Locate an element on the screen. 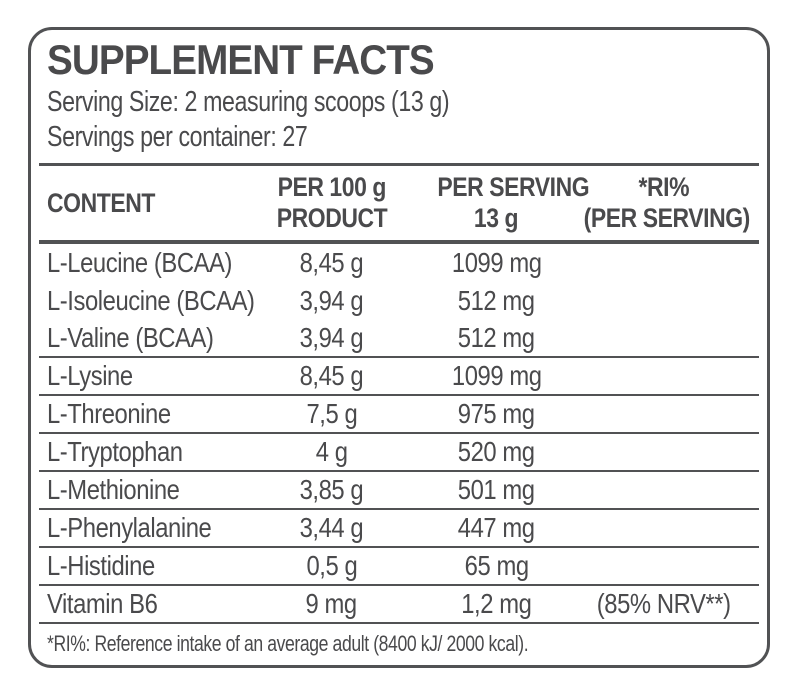 Image resolution: width=800 pixels, height=693 pixels. table-row: L-Lysine 8,45 g 1099 mg is located at coordinates (399, 377).